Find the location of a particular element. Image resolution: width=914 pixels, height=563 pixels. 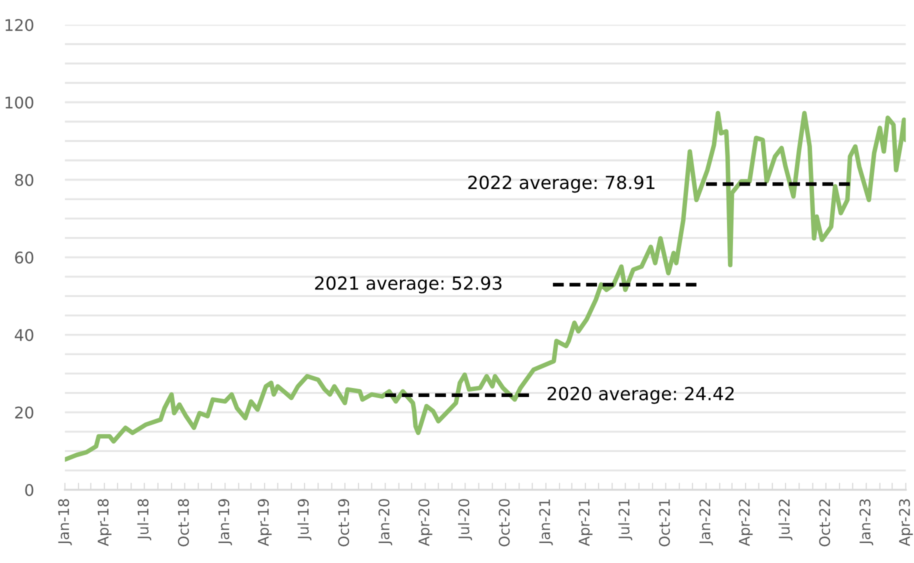

y-tick-label: 20 is located at coordinates (24, 412).